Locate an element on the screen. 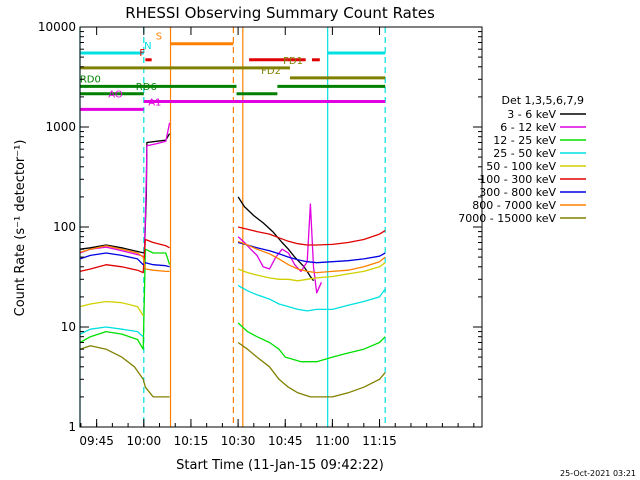 The height and width of the screenshot is (480, 640). y-tick-label-1: 10 is located at coordinates (68, 327).